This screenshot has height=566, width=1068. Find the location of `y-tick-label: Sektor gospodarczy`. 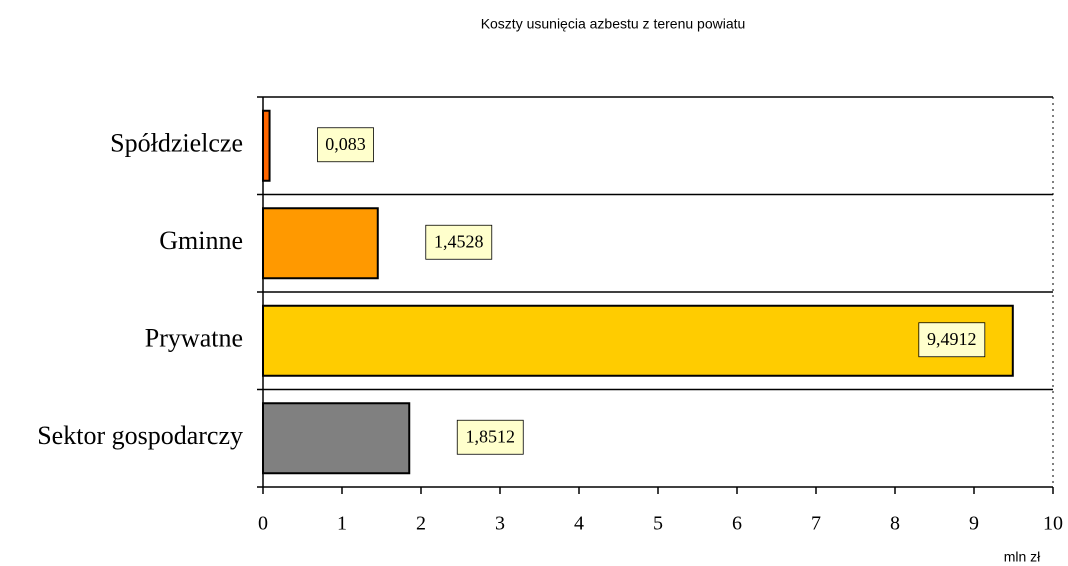

y-tick-label: Sektor gospodarczy is located at coordinates (140, 435).